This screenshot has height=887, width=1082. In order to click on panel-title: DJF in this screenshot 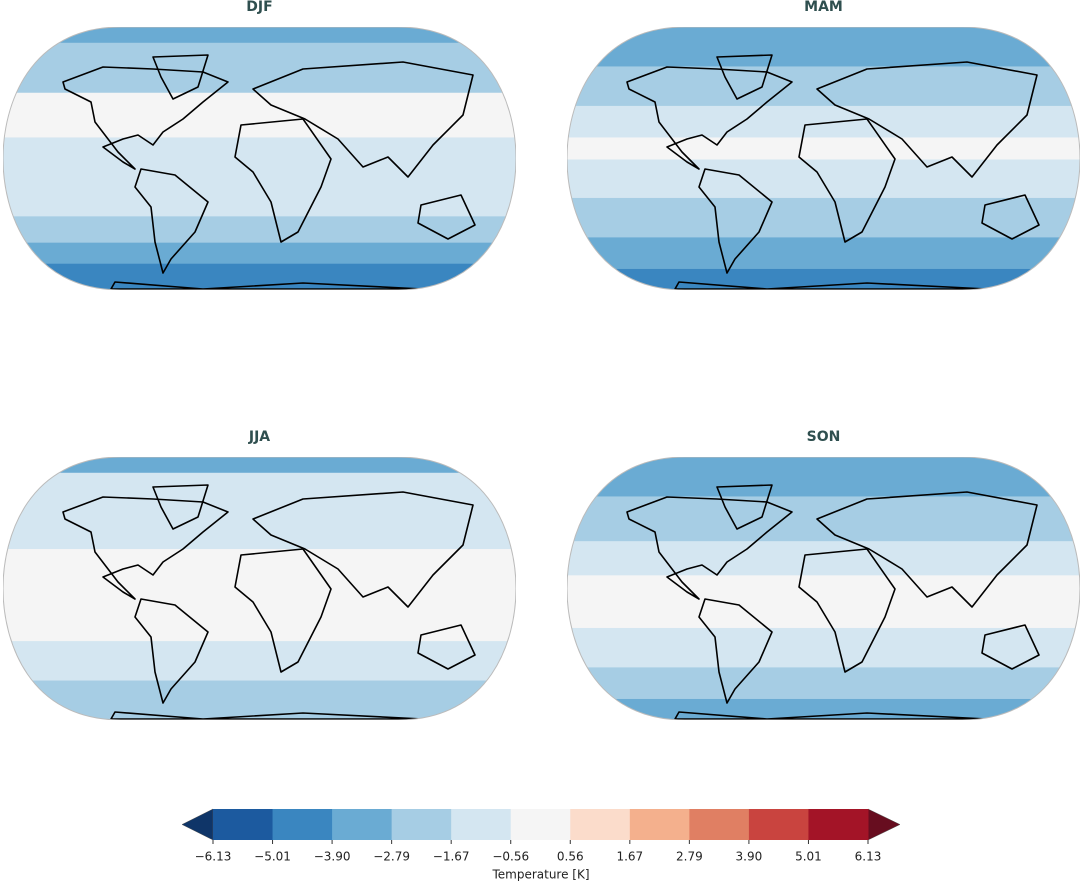, I will do `click(259, 7)`.